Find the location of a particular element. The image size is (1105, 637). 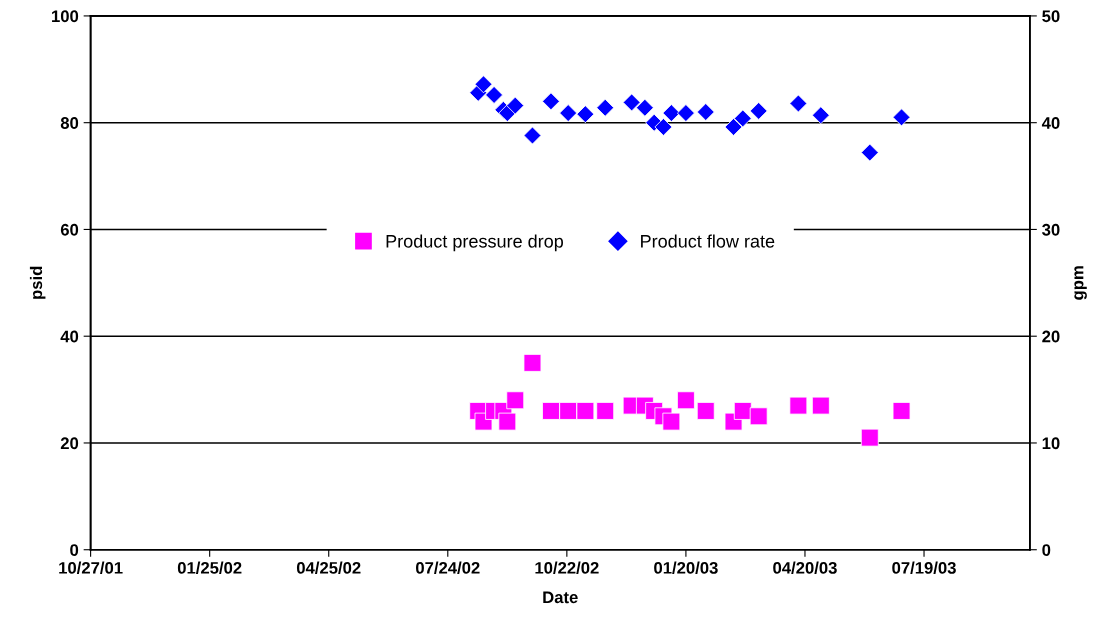

x-tick-label: 10/22/02 is located at coordinates (567, 567).